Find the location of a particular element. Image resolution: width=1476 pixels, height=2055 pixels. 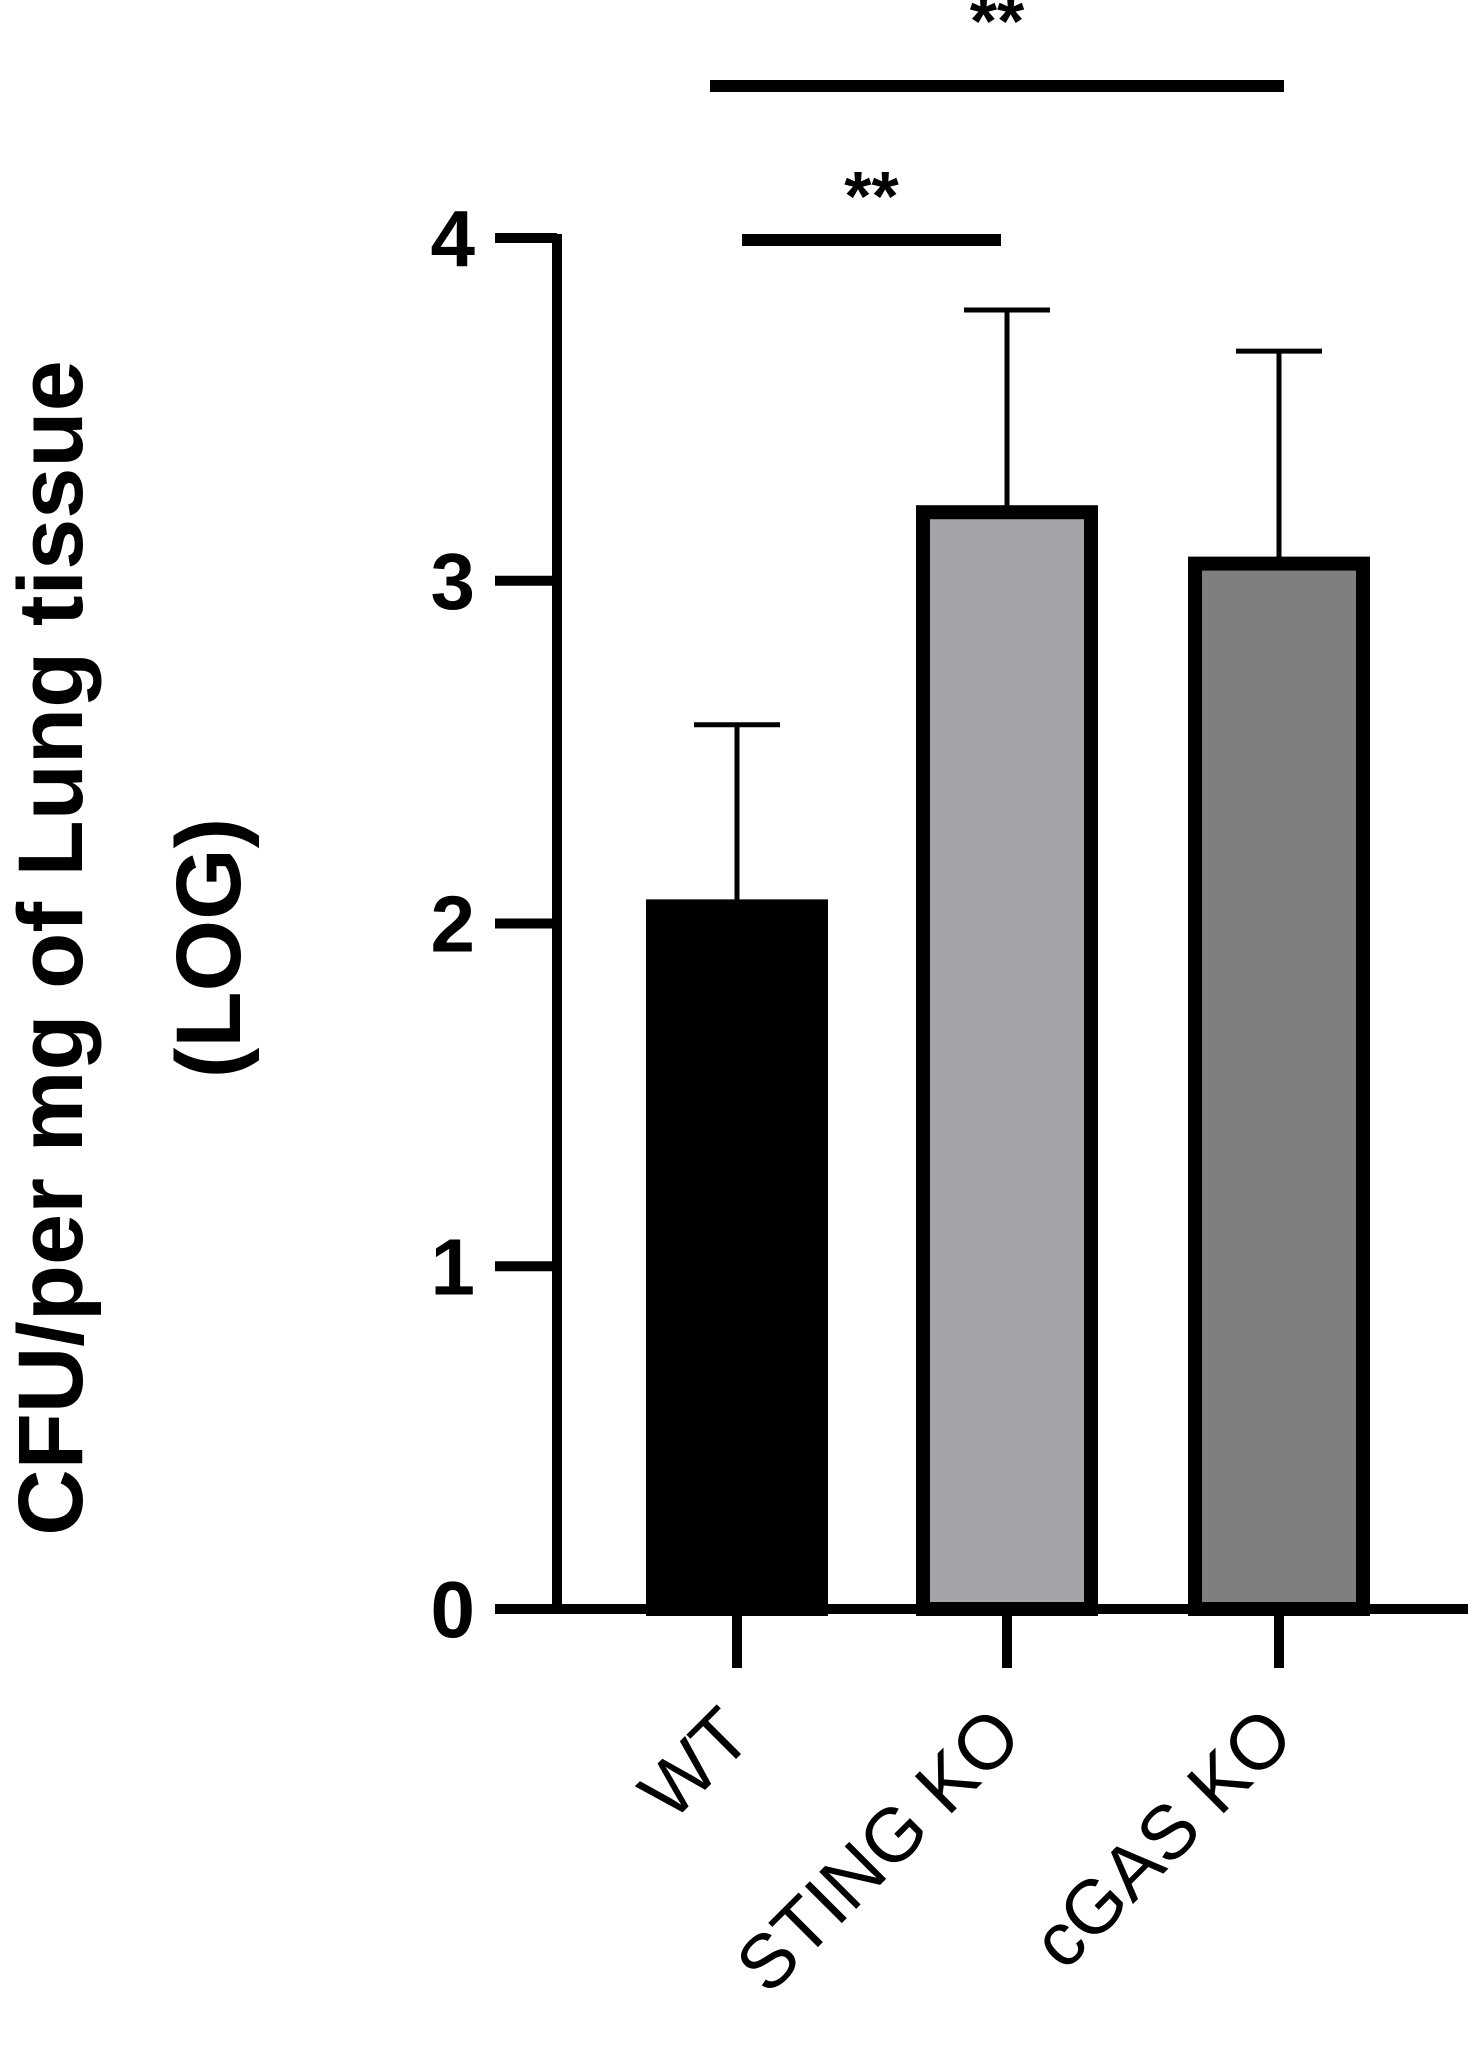

x-tick-label-2: cGAS KO is located at coordinates (1162, 1838).